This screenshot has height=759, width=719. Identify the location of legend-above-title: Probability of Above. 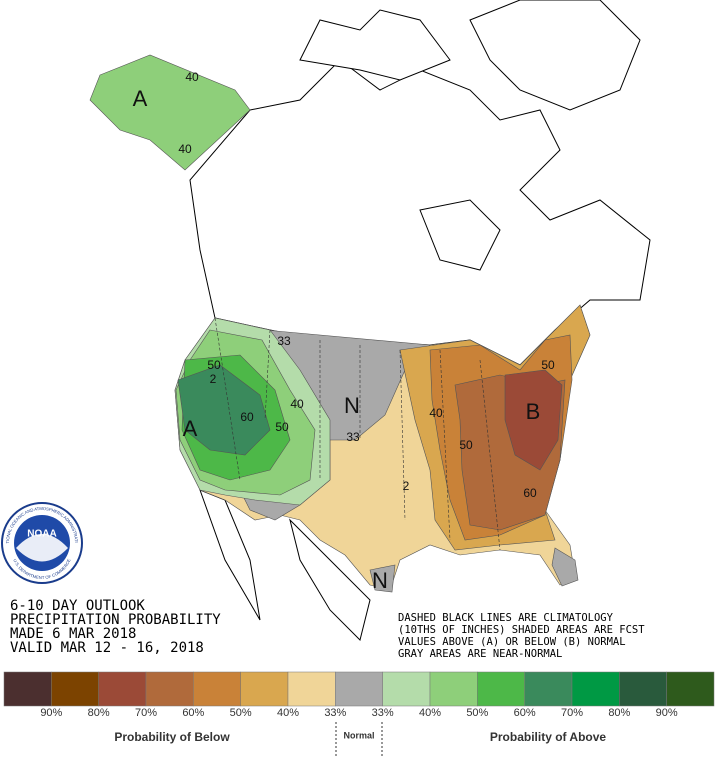
(548, 737).